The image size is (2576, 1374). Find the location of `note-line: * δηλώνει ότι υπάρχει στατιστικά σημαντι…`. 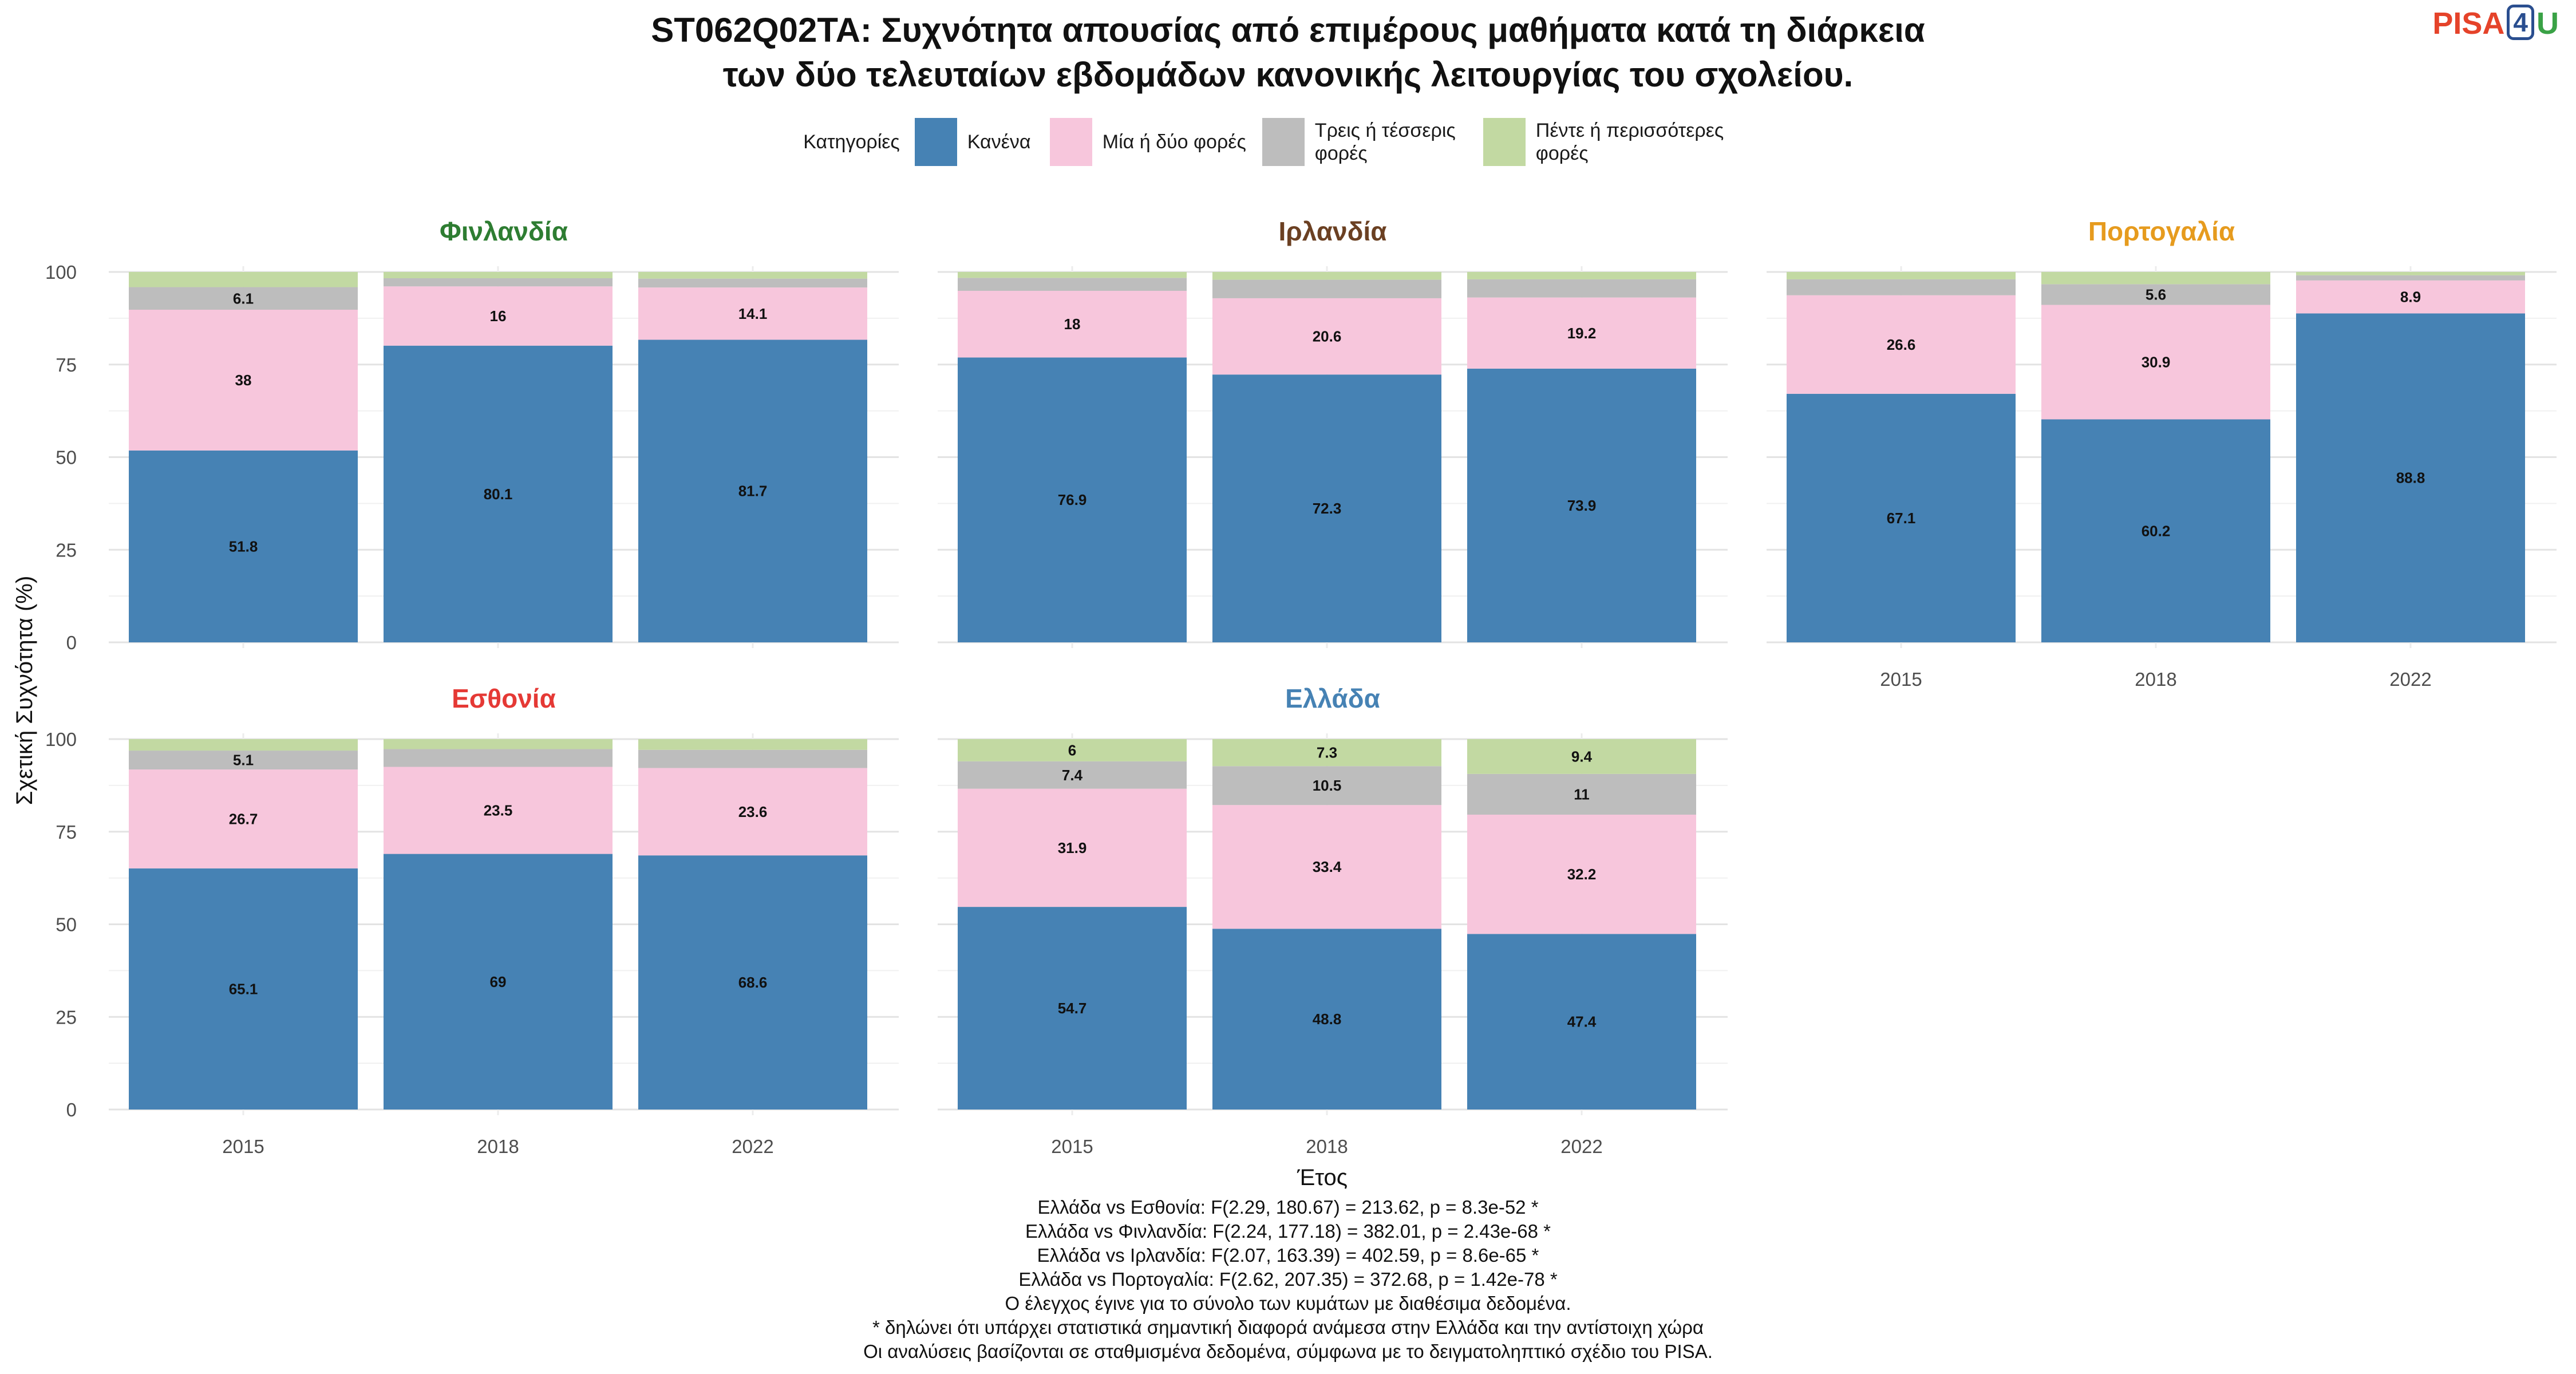

note-line: * δηλώνει ότι υπάρχει στατιστικά σημαντι… is located at coordinates (1288, 1327).